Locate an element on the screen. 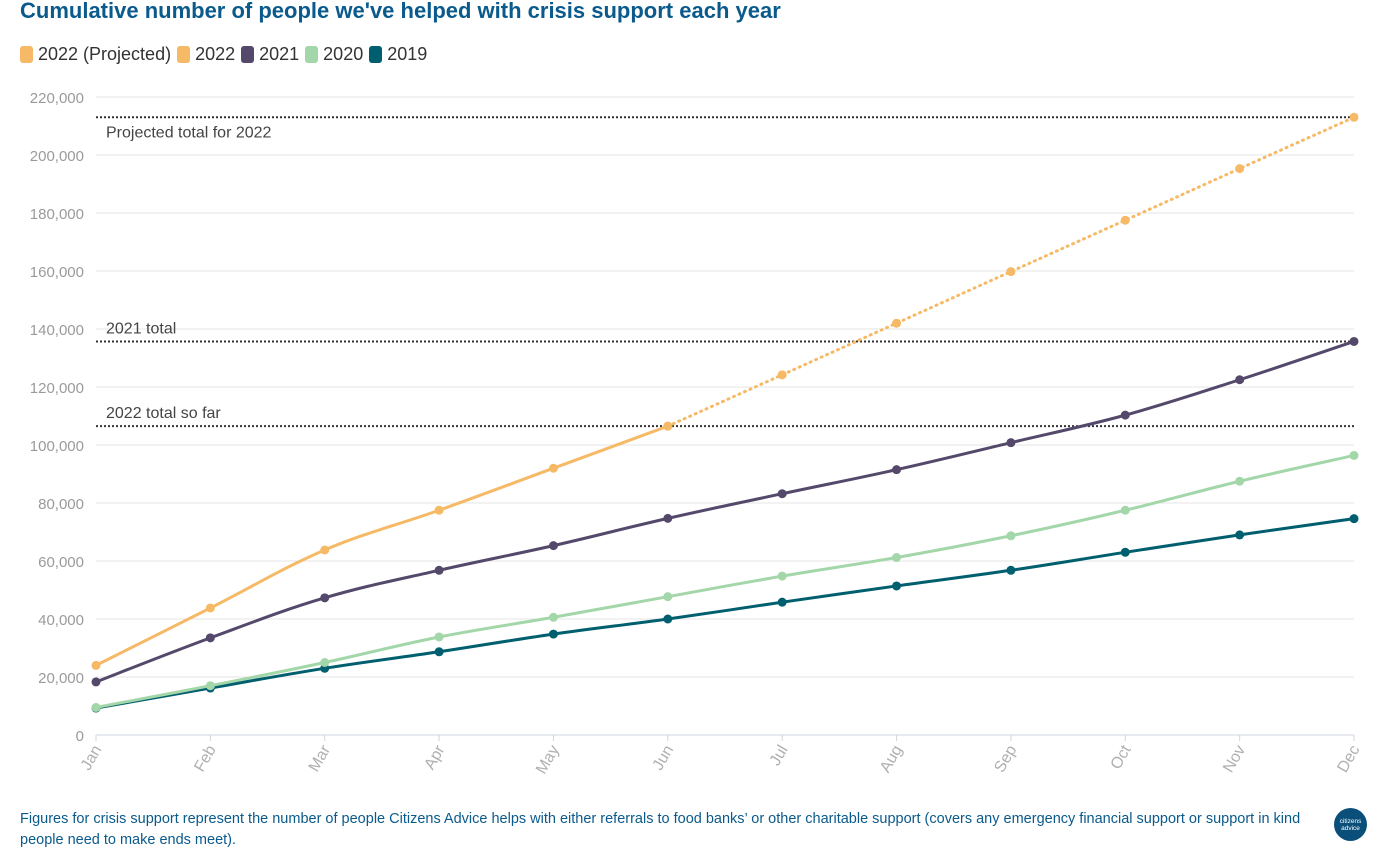 The height and width of the screenshot is (851, 1382). series-2022 is located at coordinates (382, 545).